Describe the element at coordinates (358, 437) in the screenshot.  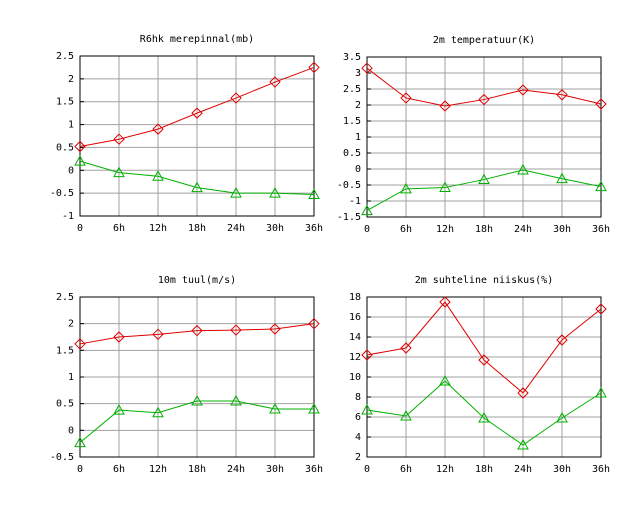
I see `y-tick-label: 4` at that location.